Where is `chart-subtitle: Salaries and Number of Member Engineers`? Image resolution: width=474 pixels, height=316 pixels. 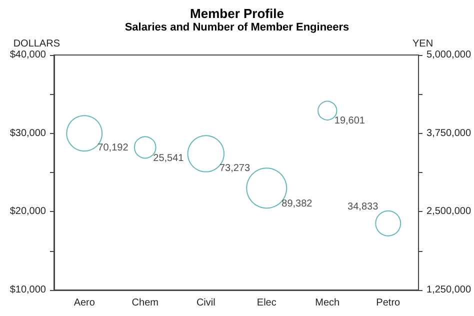
chart-subtitle: Salaries and Number of Member Engineers is located at coordinates (237, 28).